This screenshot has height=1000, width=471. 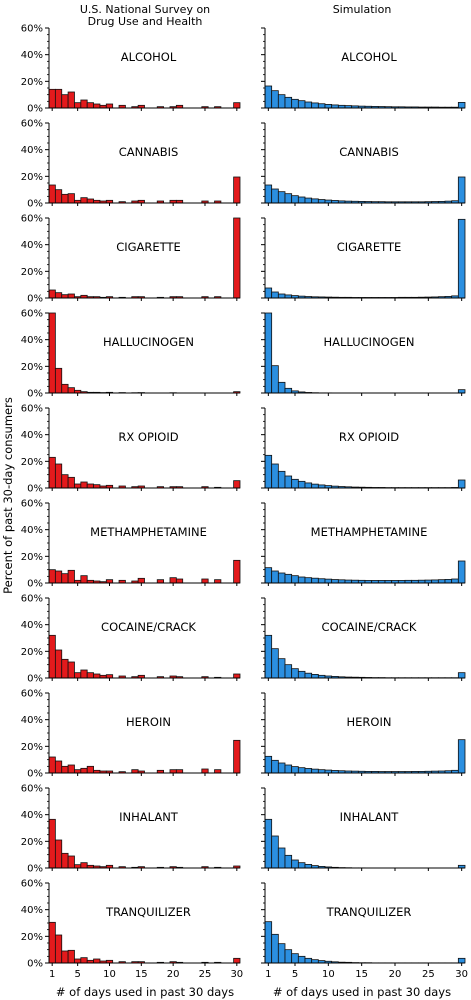 I want to click on drug-label: METHAMPHETAMINE, so click(x=148, y=532).